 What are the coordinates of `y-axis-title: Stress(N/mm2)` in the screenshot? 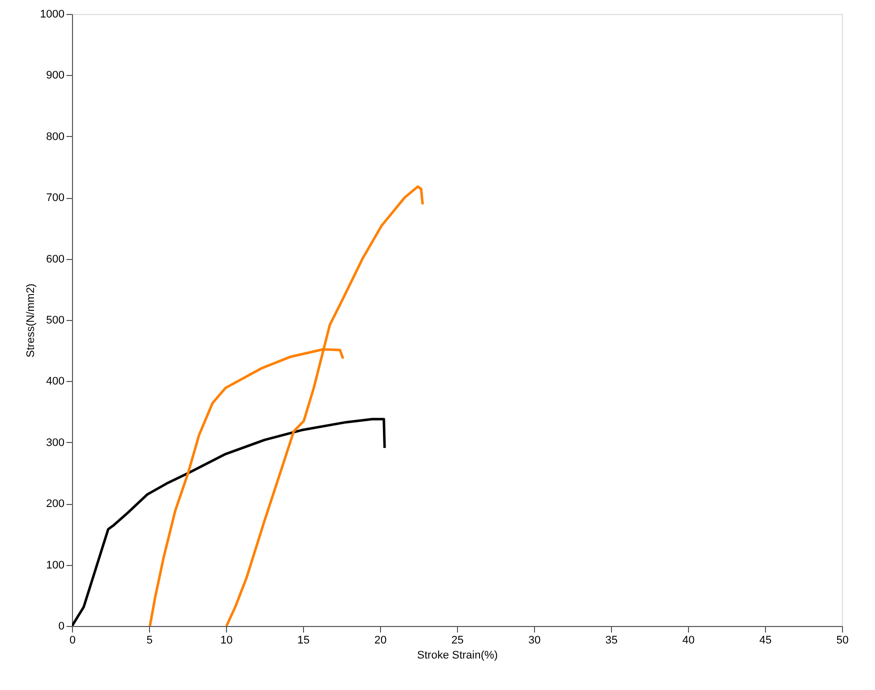 It's located at (31, 321).